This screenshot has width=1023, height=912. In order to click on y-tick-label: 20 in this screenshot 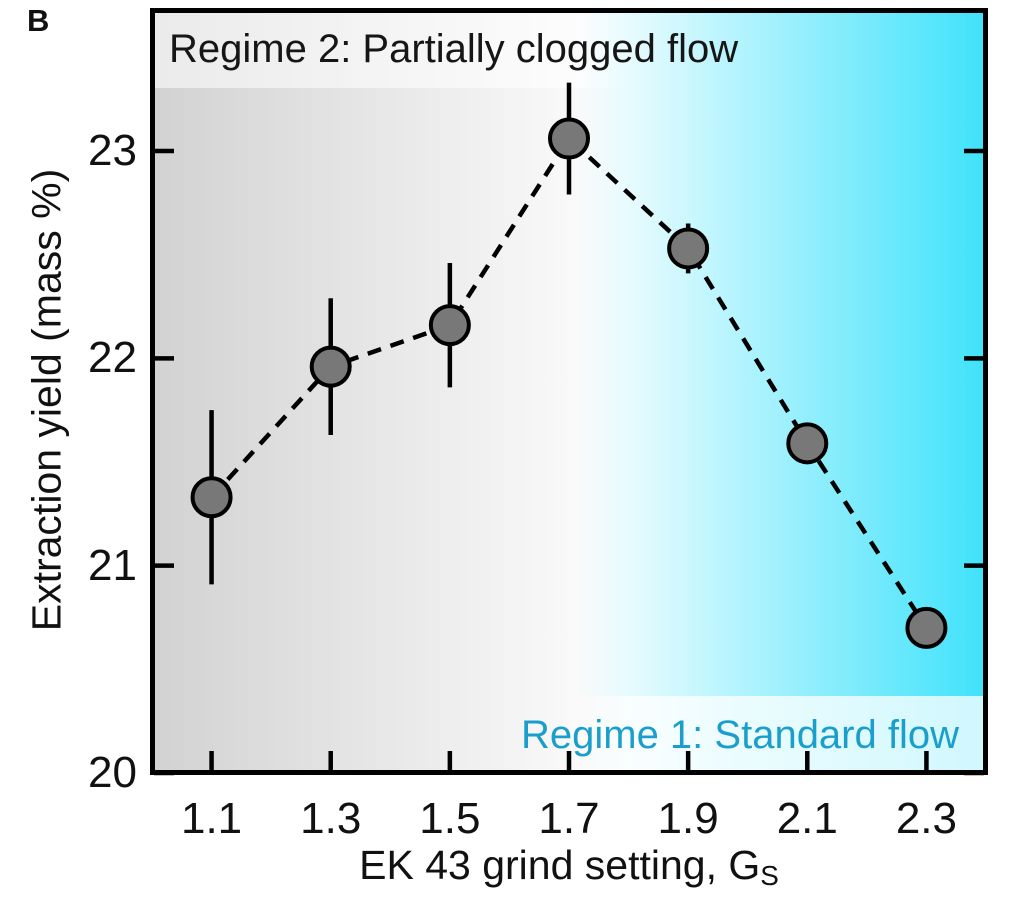, I will do `click(112, 772)`.